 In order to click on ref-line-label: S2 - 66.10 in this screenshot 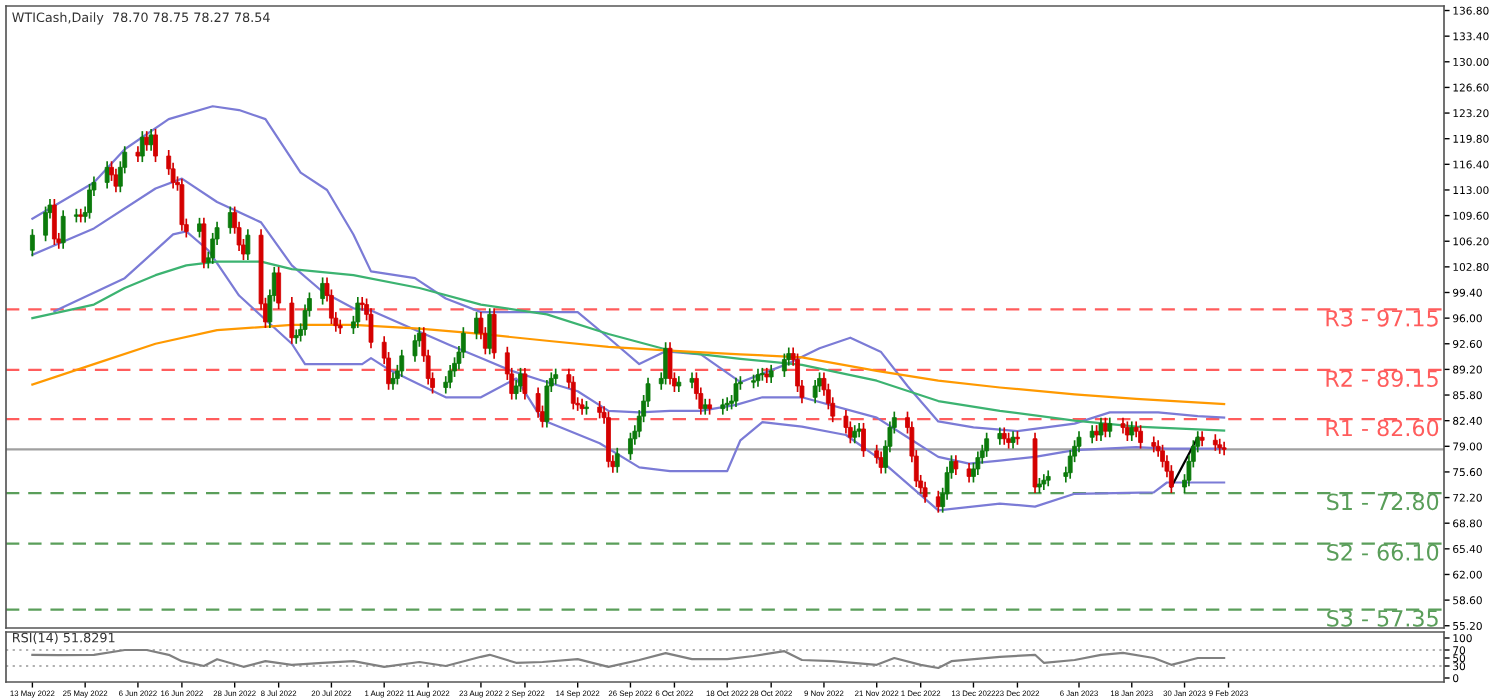, I will do `click(1383, 552)`.